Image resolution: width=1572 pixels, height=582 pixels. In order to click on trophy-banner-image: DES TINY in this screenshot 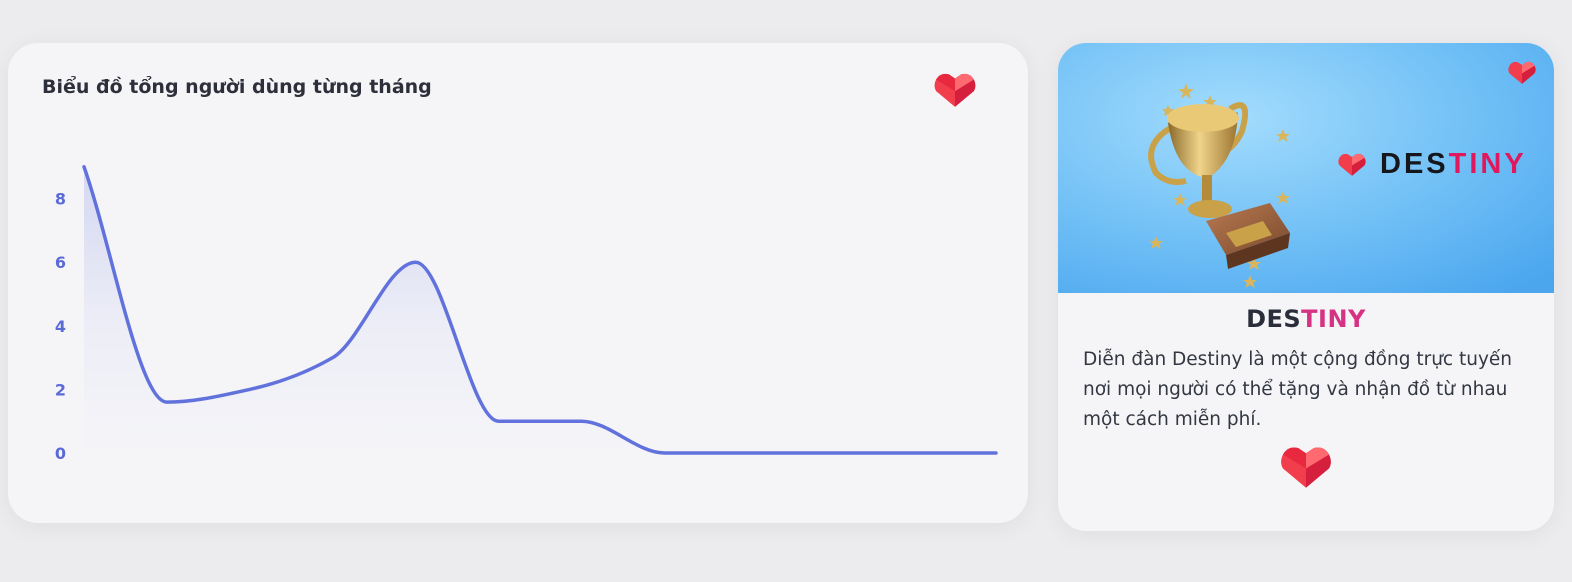, I will do `click(1306, 168)`.